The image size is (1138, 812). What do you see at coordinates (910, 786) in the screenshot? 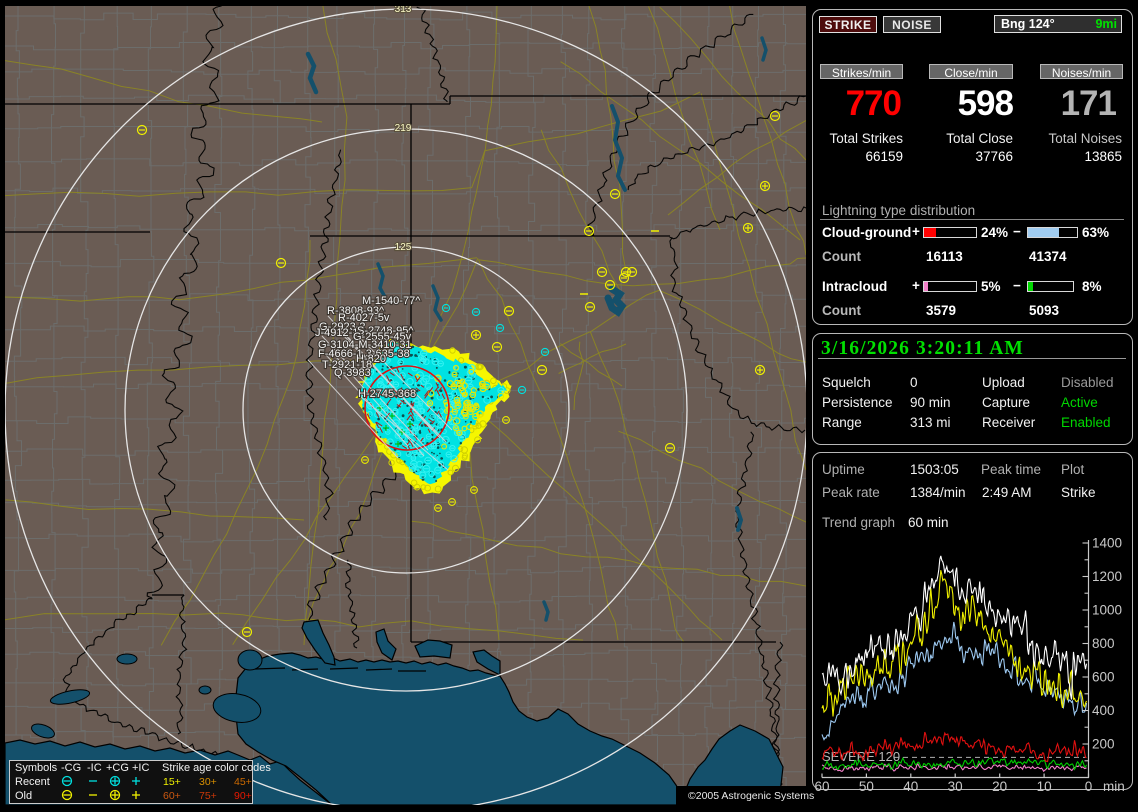
I see `svg-text: 40` at bounding box center [910, 786].